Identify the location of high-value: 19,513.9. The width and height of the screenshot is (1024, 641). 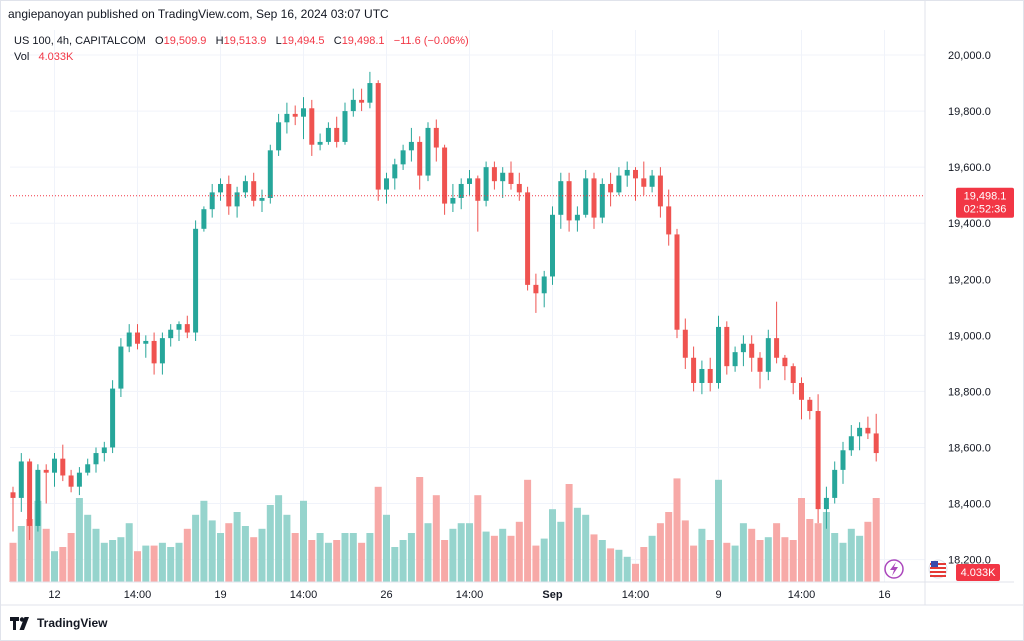
(245, 41).